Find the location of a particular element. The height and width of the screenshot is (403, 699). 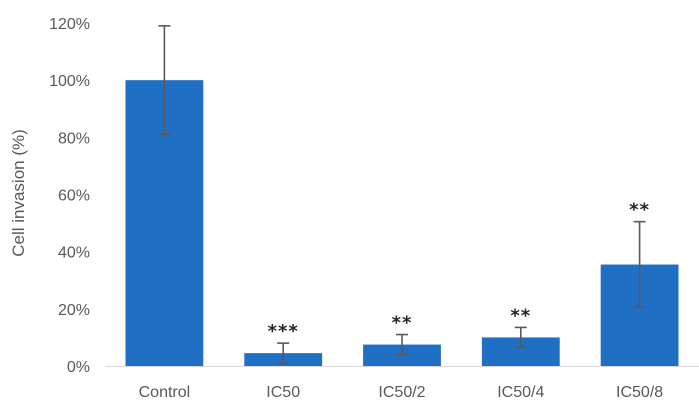

x-tick-label: IC50 is located at coordinates (283, 392).